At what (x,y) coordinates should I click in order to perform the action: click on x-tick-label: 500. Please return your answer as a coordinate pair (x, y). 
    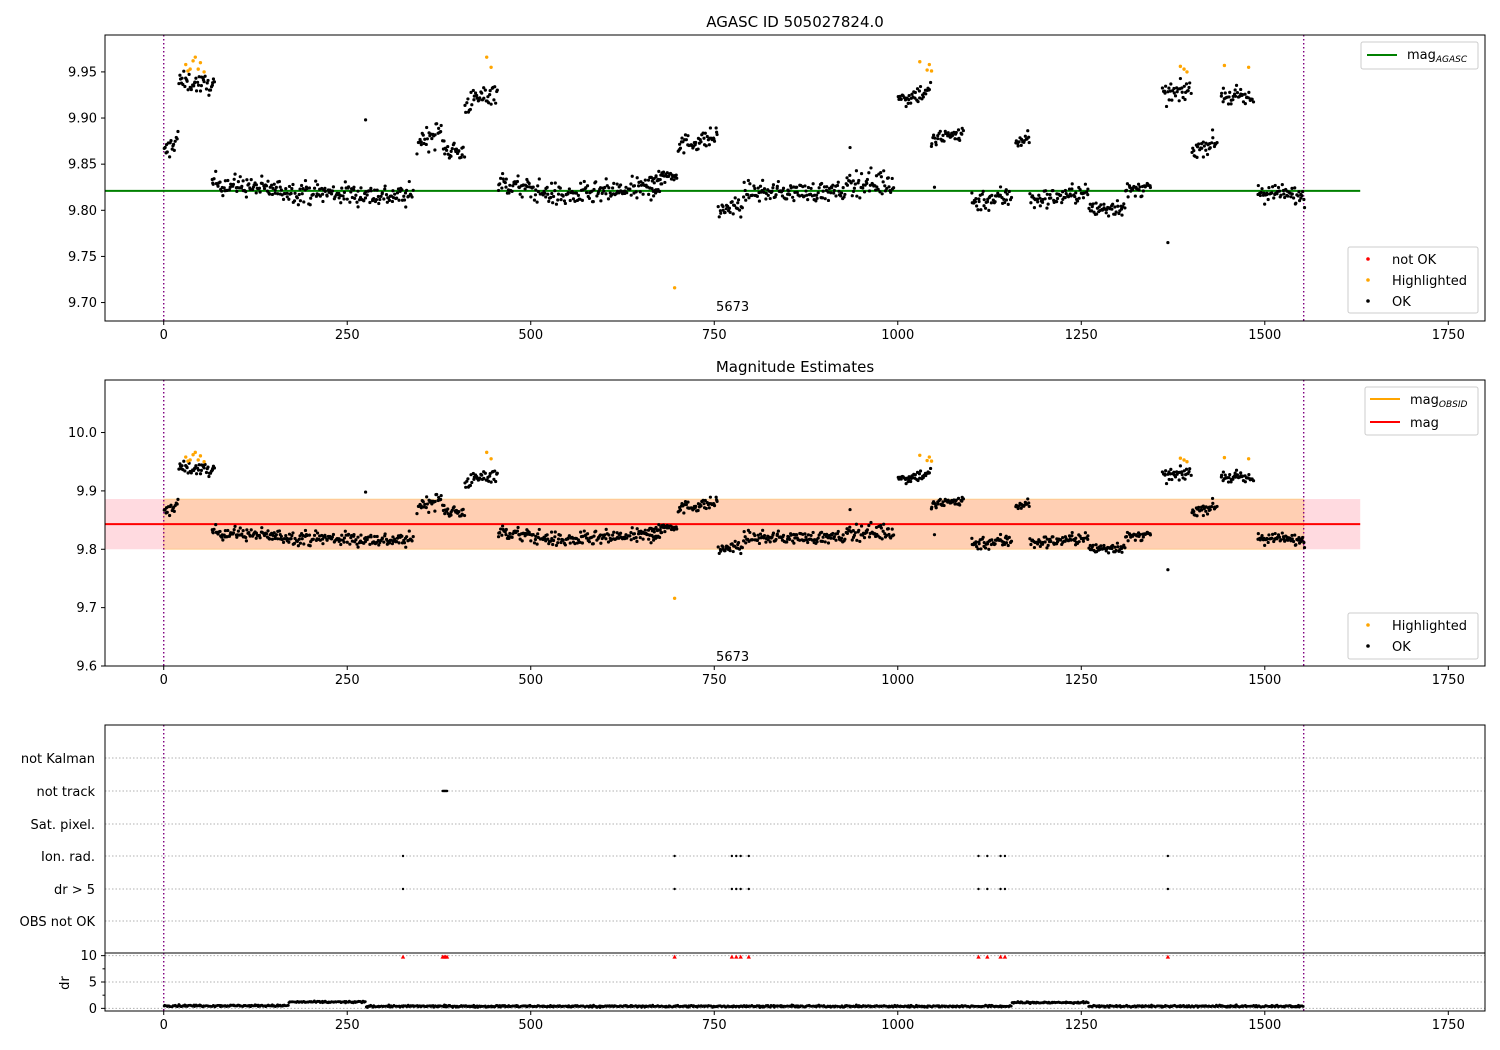
    Looking at the image, I should click on (530, 1025).